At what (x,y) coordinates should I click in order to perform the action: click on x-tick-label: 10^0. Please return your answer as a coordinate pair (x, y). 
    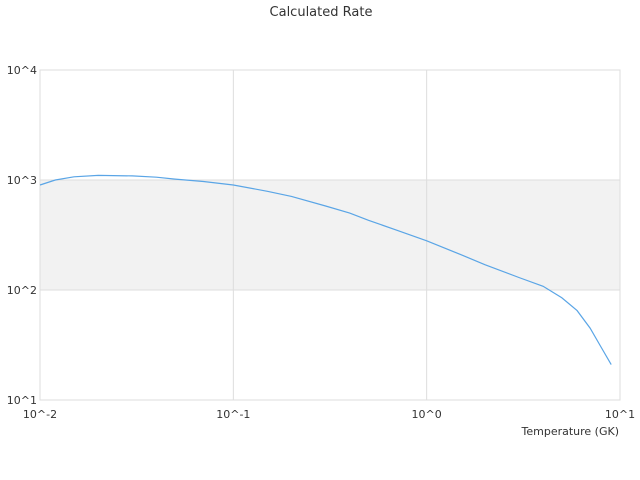
    Looking at the image, I should click on (427, 414).